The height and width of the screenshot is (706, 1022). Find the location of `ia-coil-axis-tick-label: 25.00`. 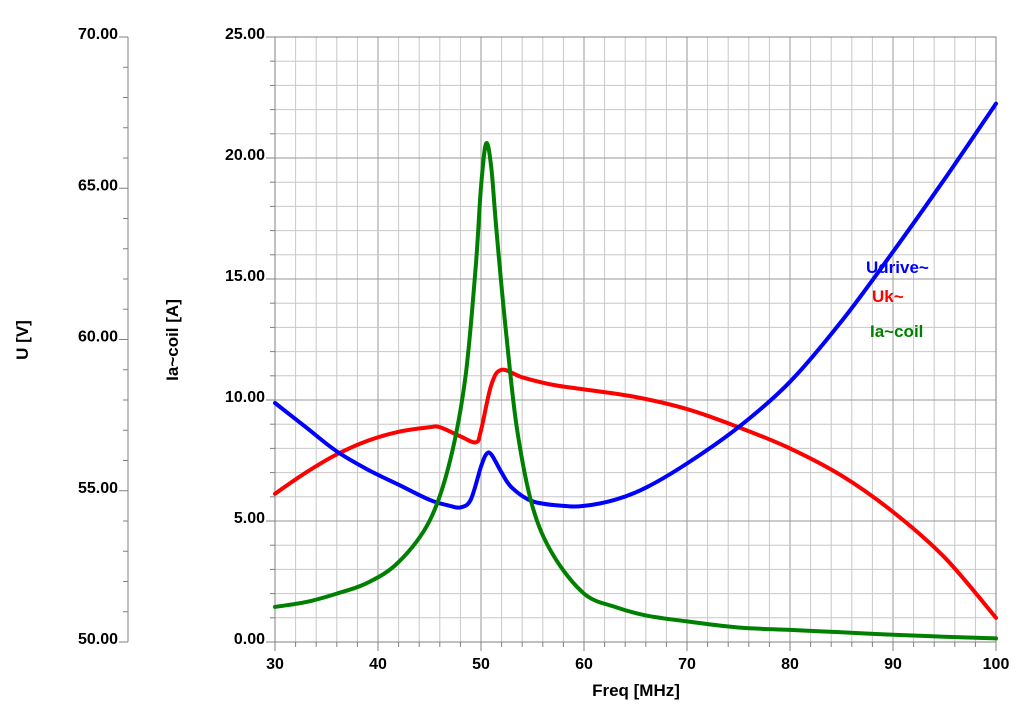

ia-coil-axis-tick-label: 25.00 is located at coordinates (245, 34).